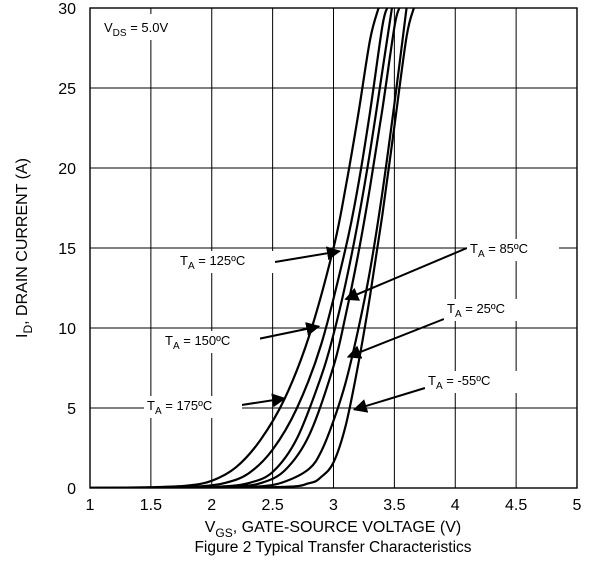  I want to click on x-tick-label: 3.5, so click(394, 505).